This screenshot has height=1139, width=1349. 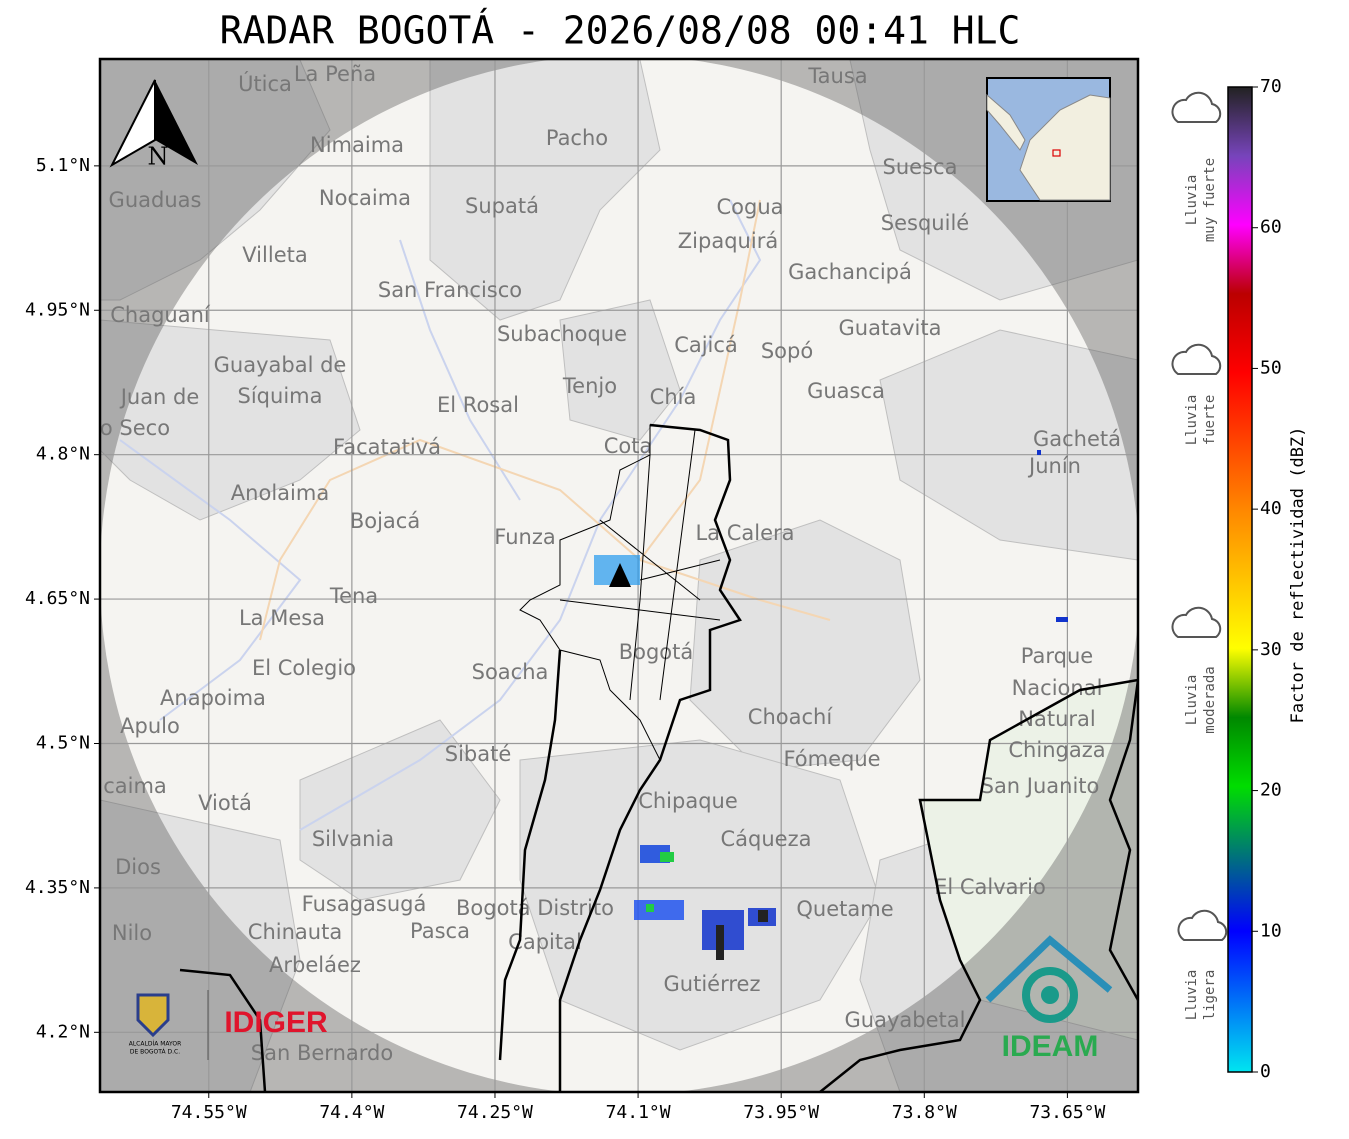 I want to click on place-label: Cáqueza, so click(x=766, y=839).